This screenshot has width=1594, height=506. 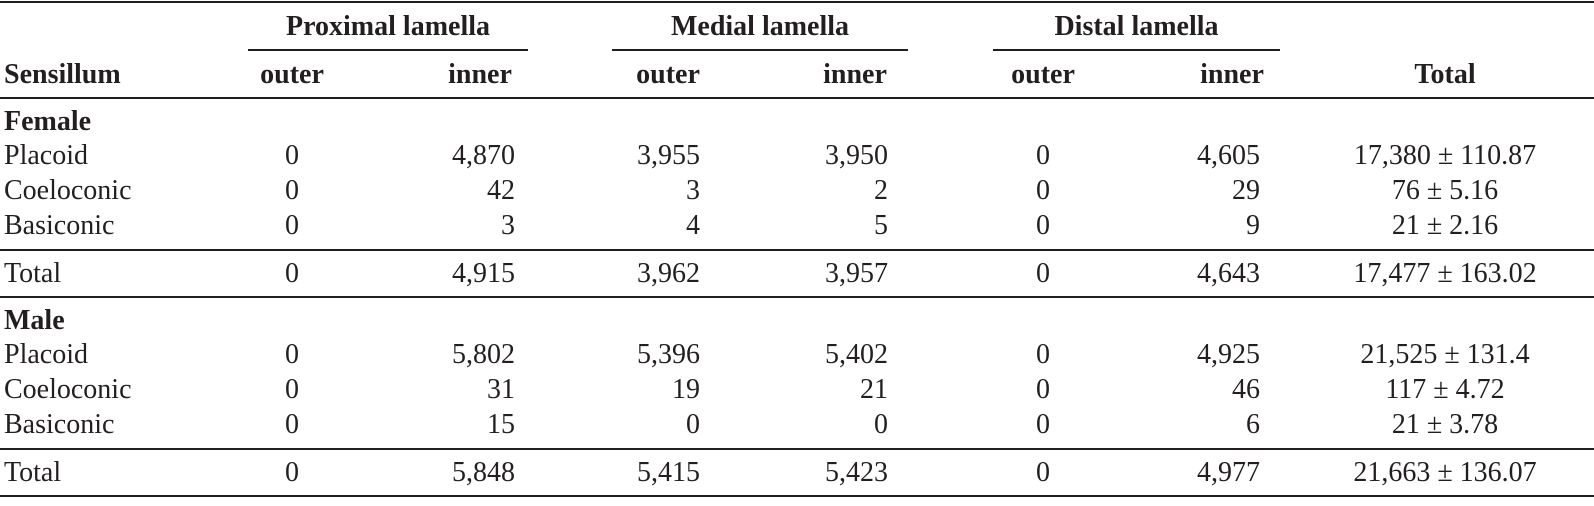 I want to click on cell: 4, so click(x=693, y=225).